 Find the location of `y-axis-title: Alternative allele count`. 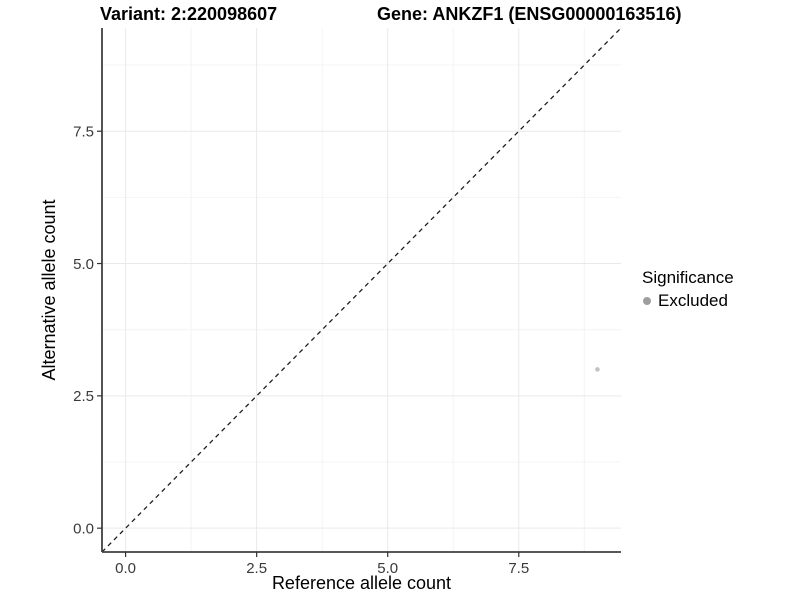

y-axis-title: Alternative allele count is located at coordinates (49, 289).